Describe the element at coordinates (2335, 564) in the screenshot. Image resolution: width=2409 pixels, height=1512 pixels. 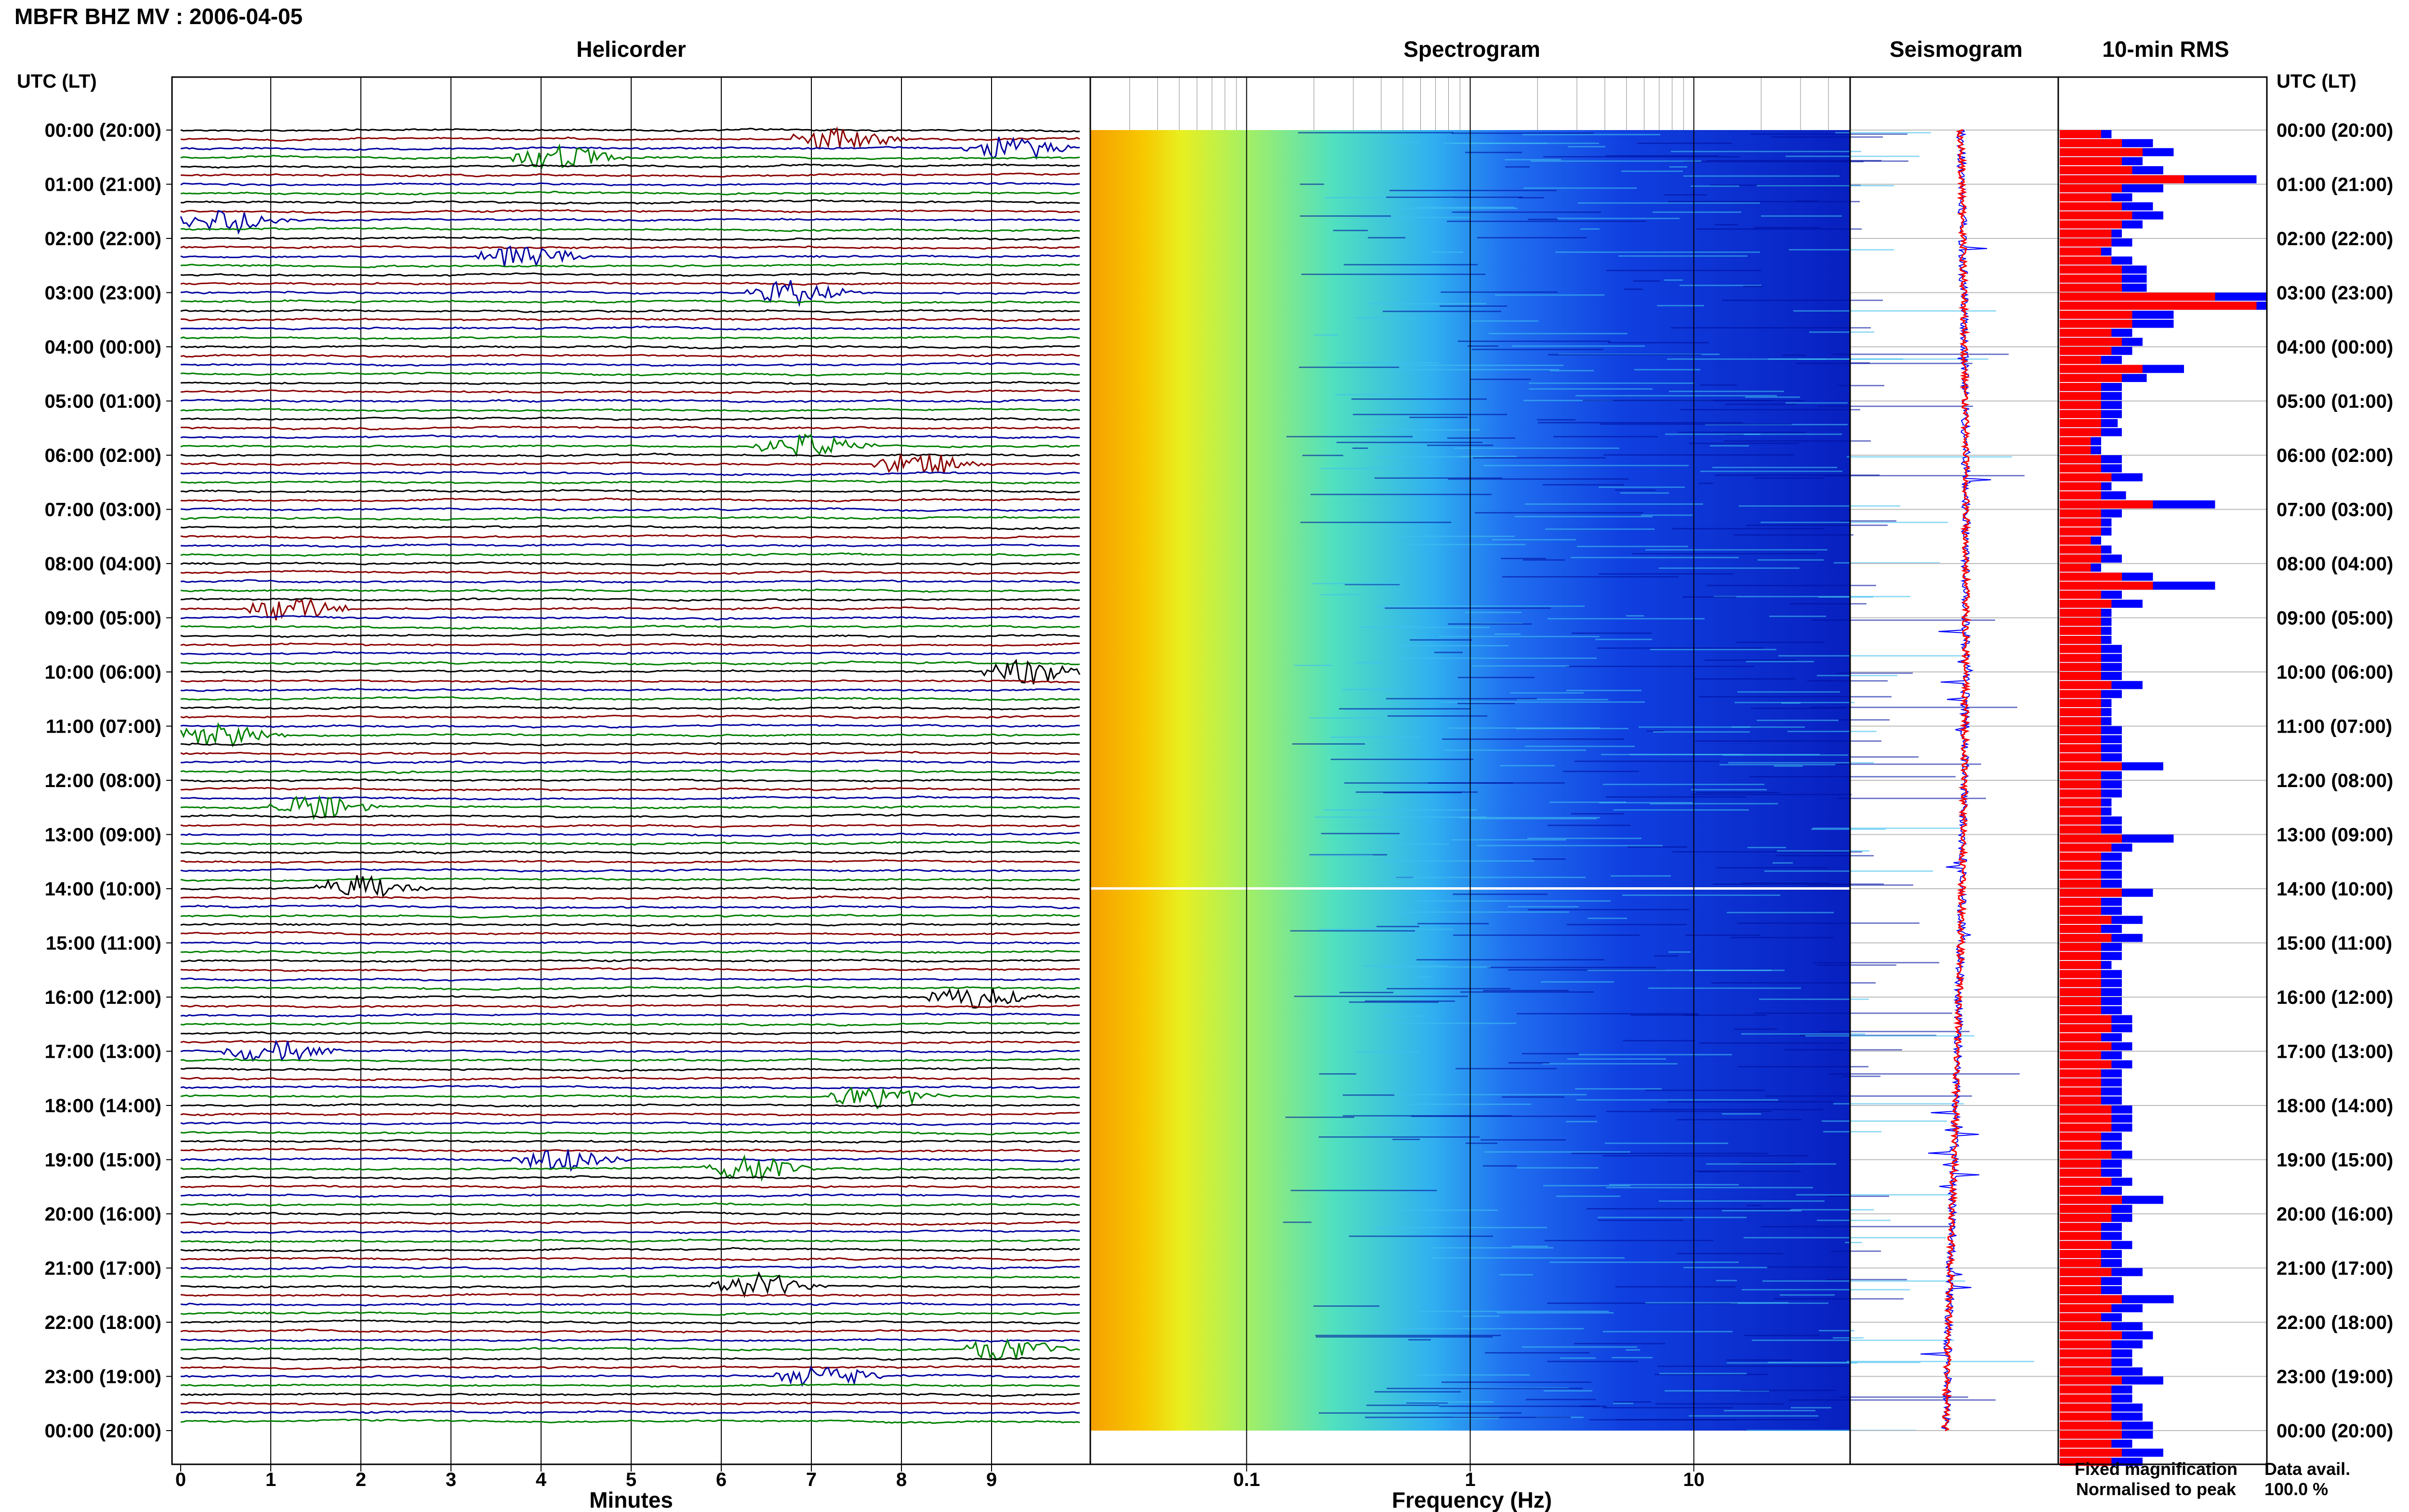
I see `time-label-right: 08:00 (04:00)` at that location.